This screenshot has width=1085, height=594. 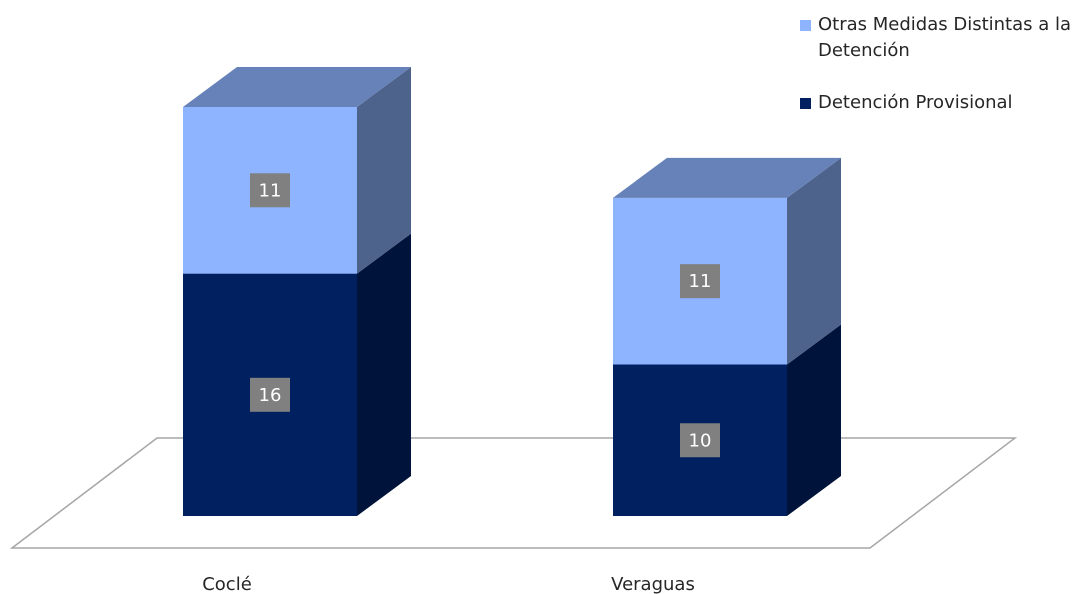 I want to click on legend-label-otras-medidas: Otras Medidas Distintas a la Detención, so click(x=944, y=37).